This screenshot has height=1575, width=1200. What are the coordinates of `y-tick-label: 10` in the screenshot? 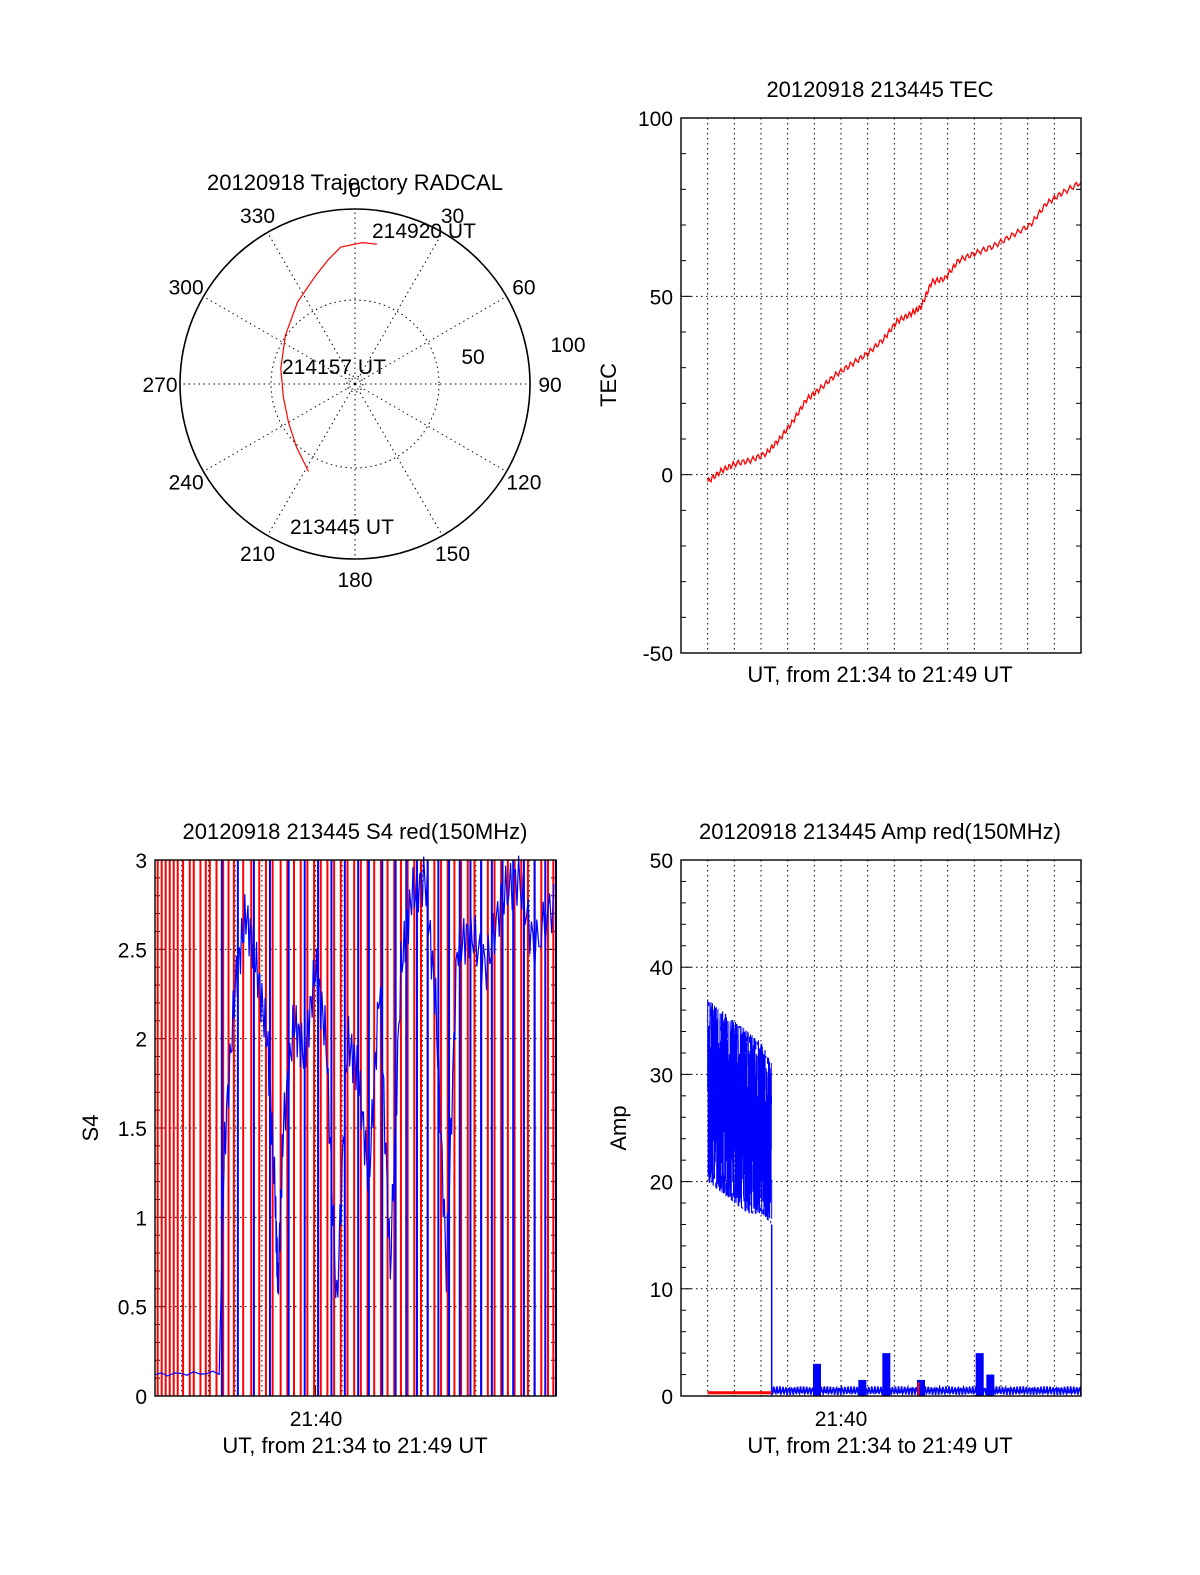 It's located at (661, 1290).